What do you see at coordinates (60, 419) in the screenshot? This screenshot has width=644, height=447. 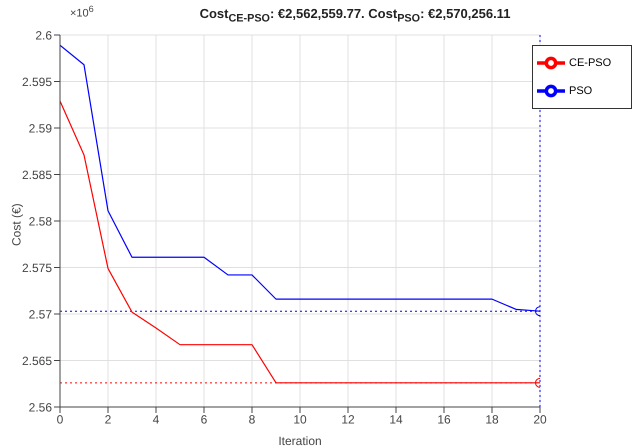 I see `x-tick-label: 0` at bounding box center [60, 419].